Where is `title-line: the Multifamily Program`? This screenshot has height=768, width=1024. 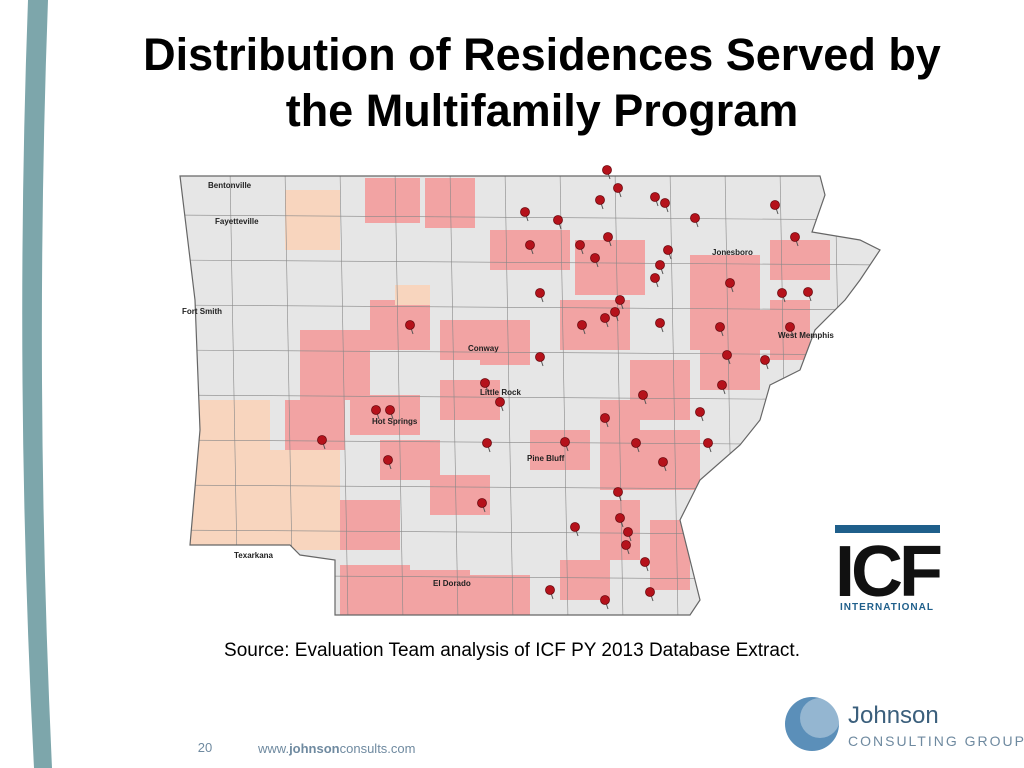 title-line: the Multifamily Program is located at coordinates (542, 110).